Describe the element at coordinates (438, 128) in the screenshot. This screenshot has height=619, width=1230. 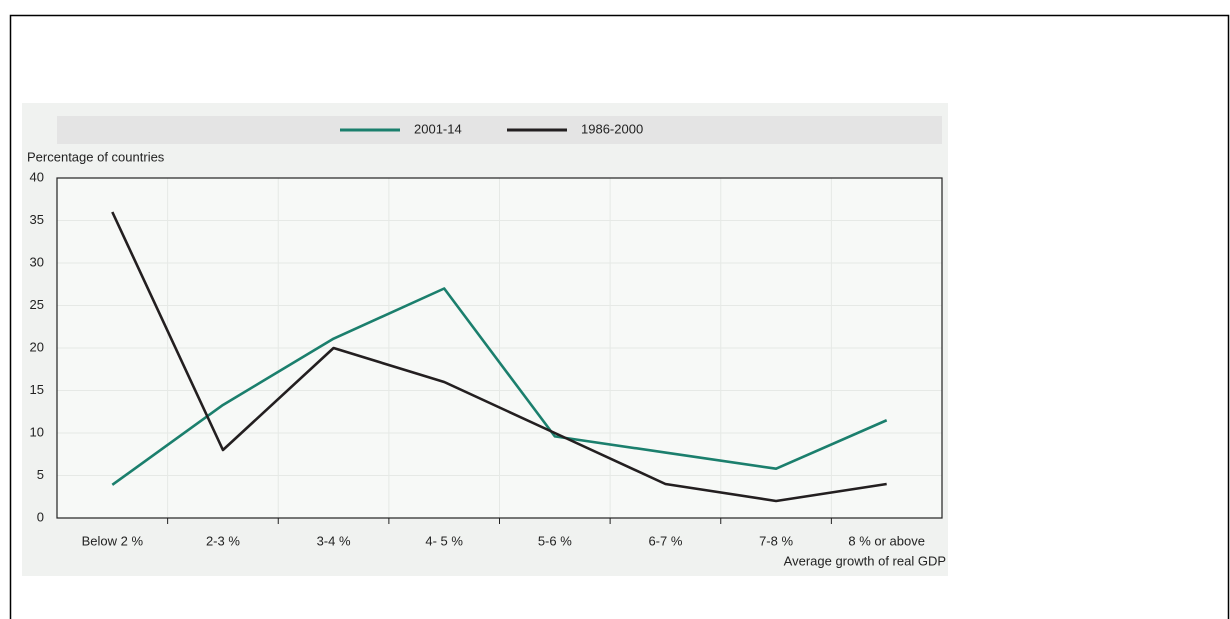
I see `legend-label: 2001-14` at that location.